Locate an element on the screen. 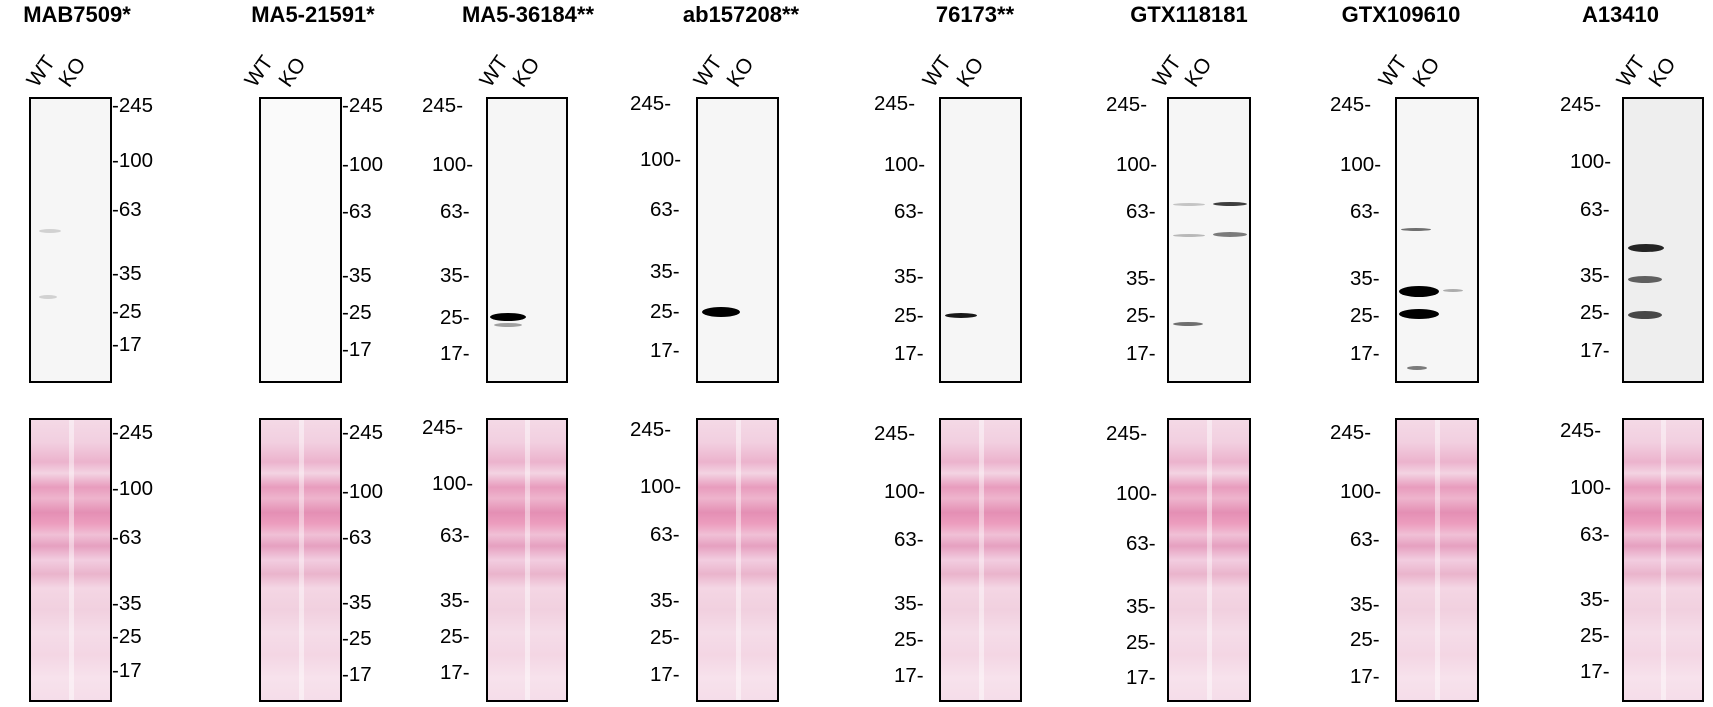 The width and height of the screenshot is (1713, 707). panel-title: 76173** is located at coordinates (975, 14).